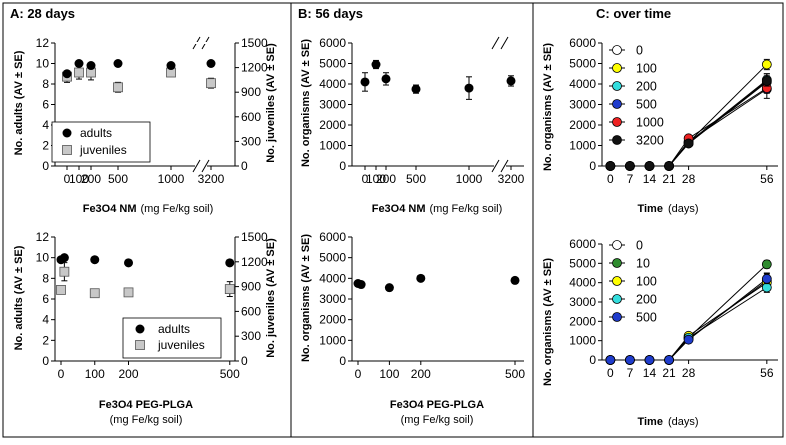  What do you see at coordinates (79, 179) in the screenshot?
I see `a-top-xtick-label: 100` at bounding box center [79, 179].